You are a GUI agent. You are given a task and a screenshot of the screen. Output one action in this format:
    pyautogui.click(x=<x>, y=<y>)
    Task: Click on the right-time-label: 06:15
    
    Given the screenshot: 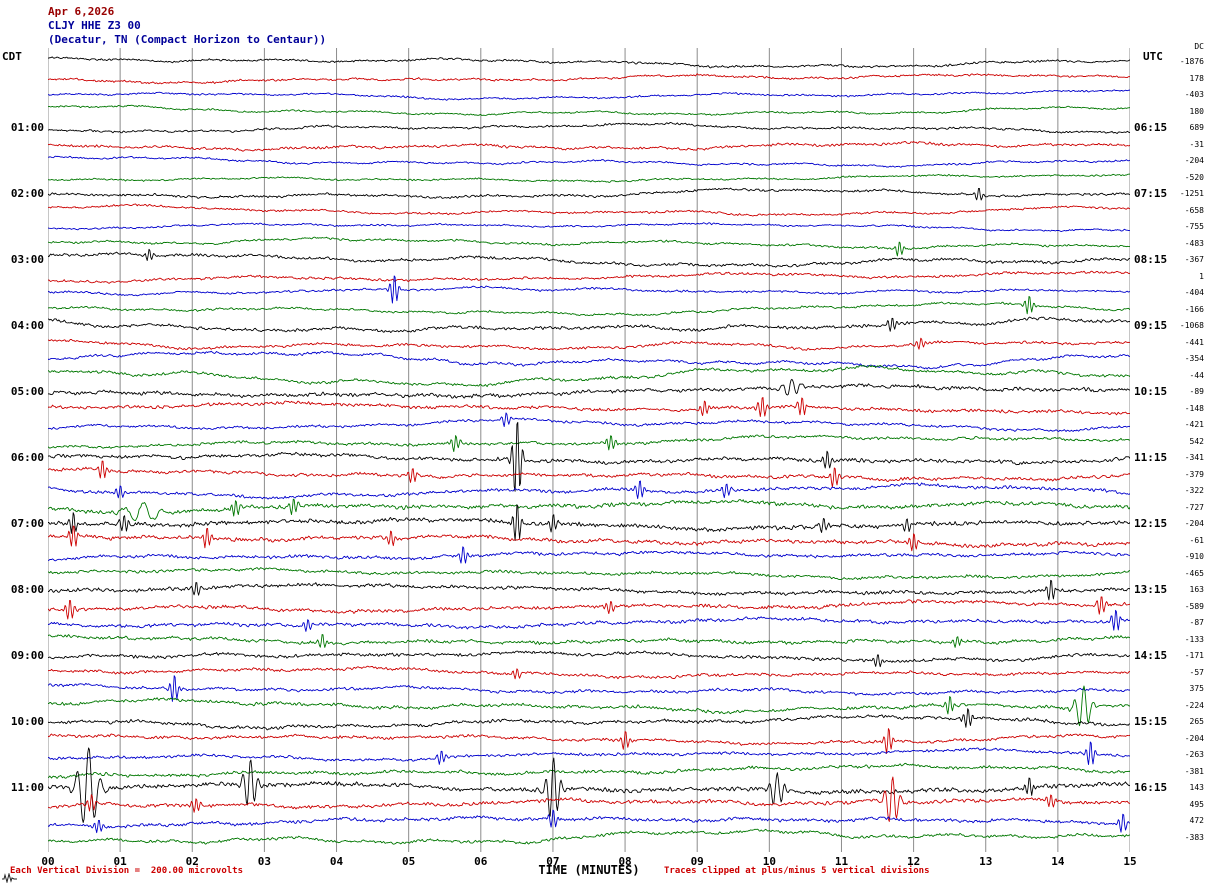 What is the action you would take?
    pyautogui.click(x=1151, y=127)
    